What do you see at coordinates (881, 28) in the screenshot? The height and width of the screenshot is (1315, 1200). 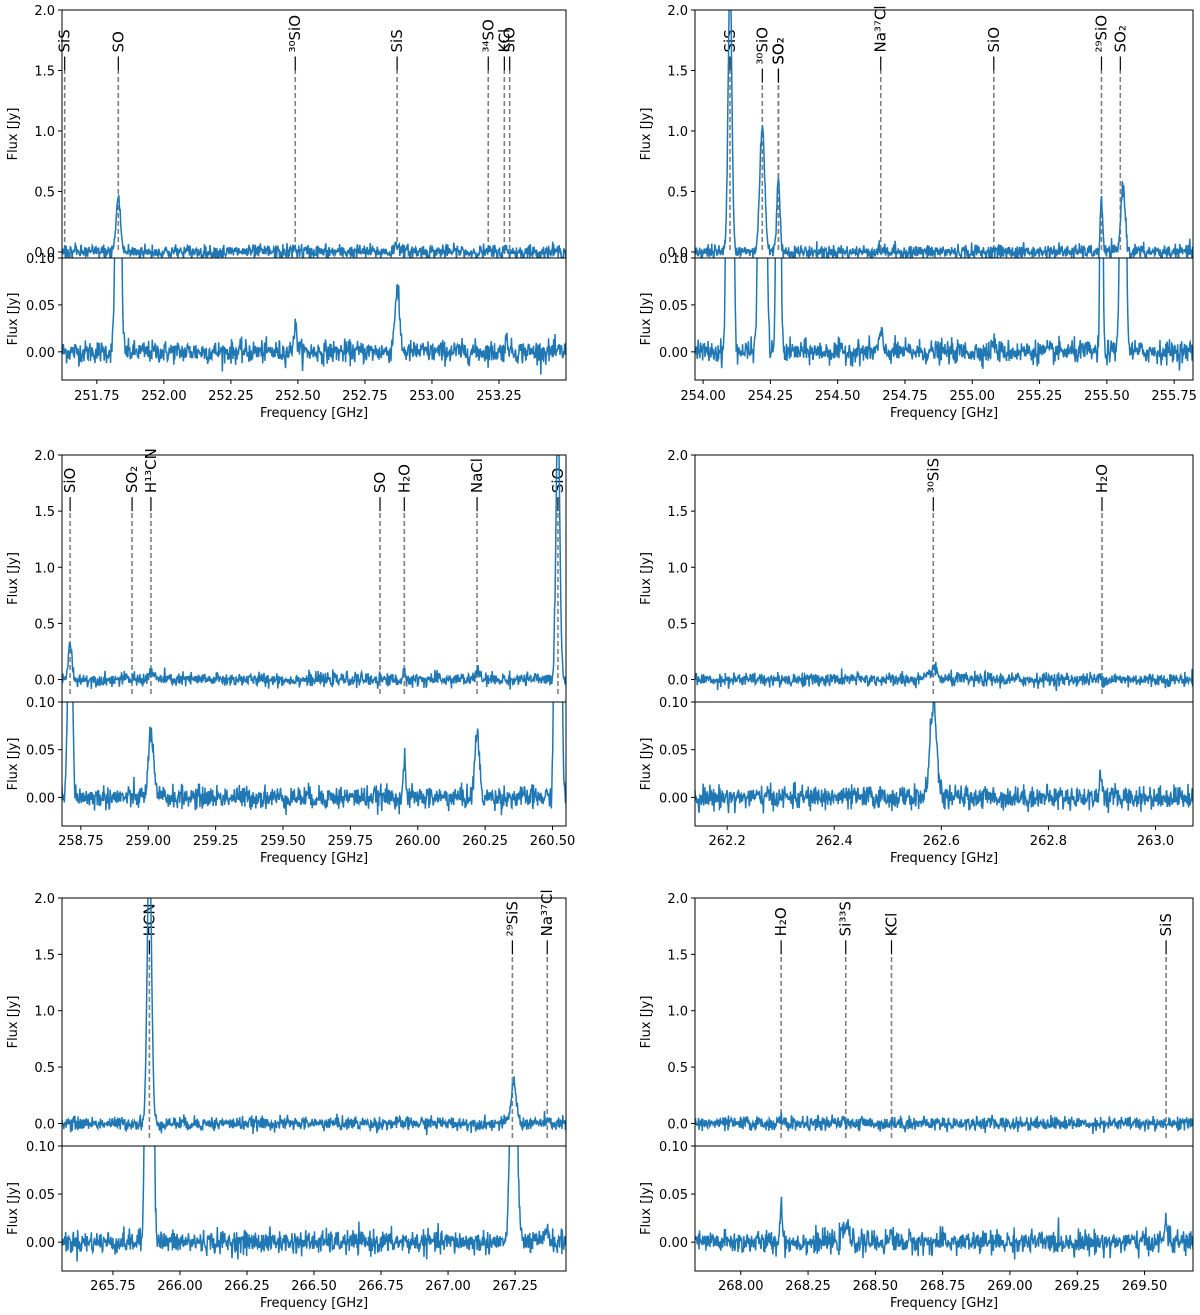 I see `line-label: Na³⁷Cl` at bounding box center [881, 28].